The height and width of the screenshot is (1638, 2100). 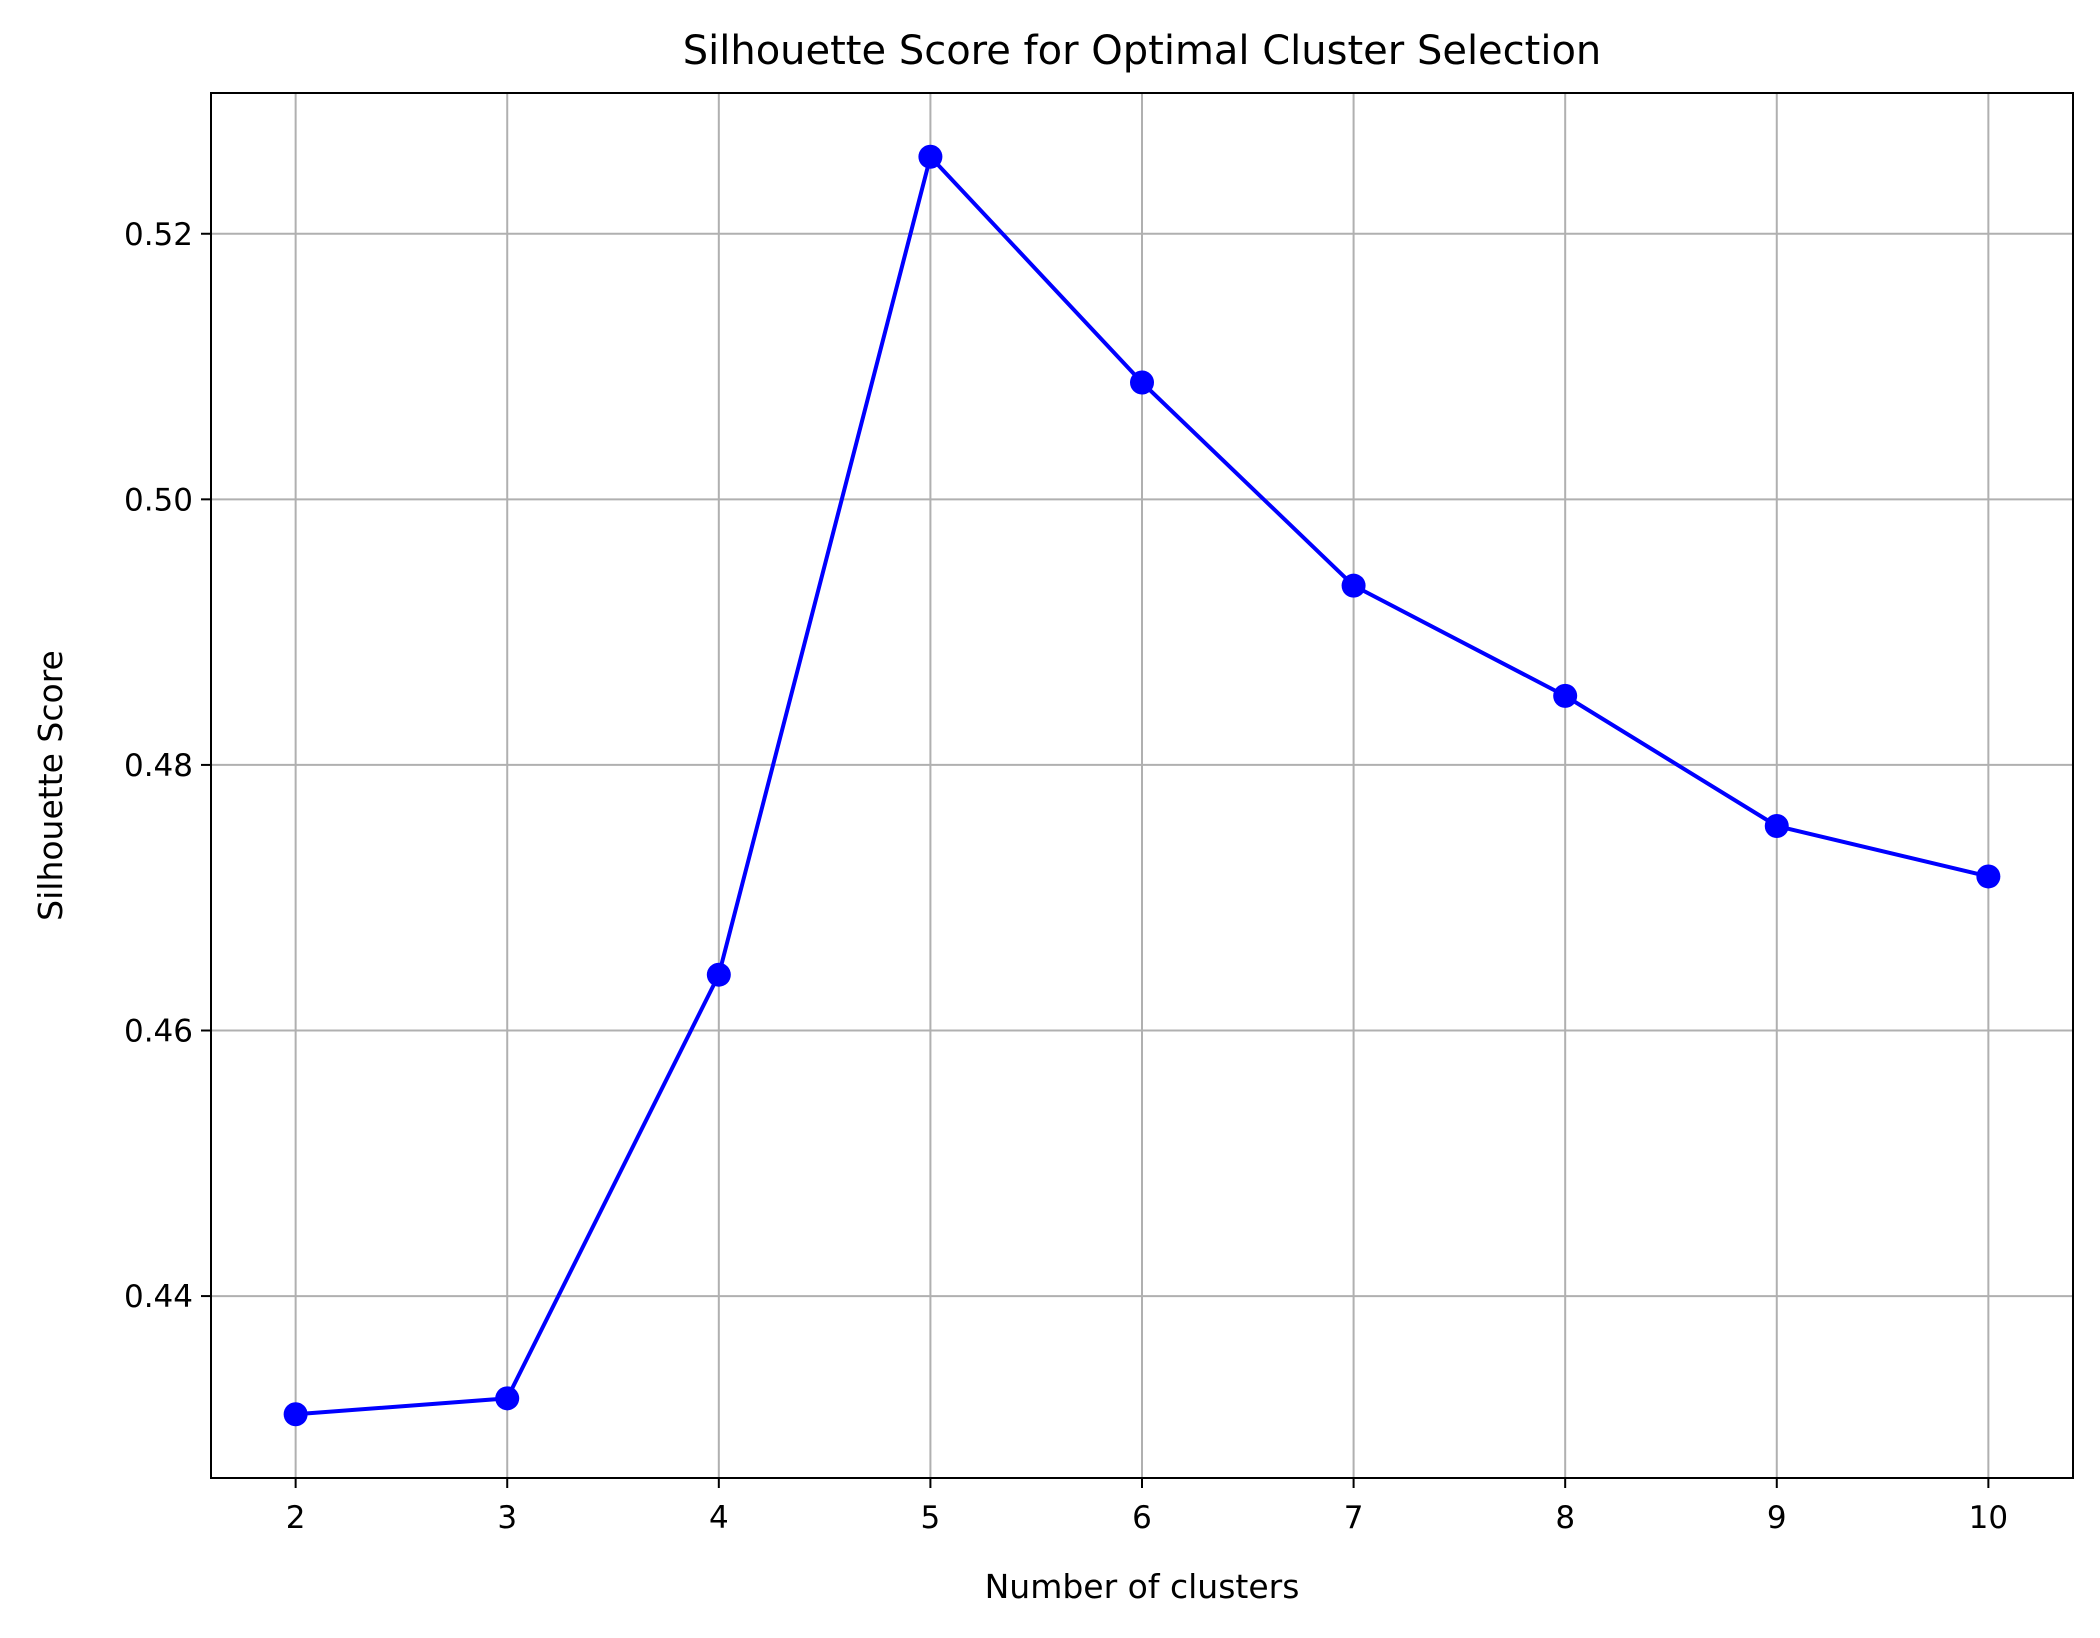 I want to click on y-tick-label: 0.48, so click(x=158, y=766).